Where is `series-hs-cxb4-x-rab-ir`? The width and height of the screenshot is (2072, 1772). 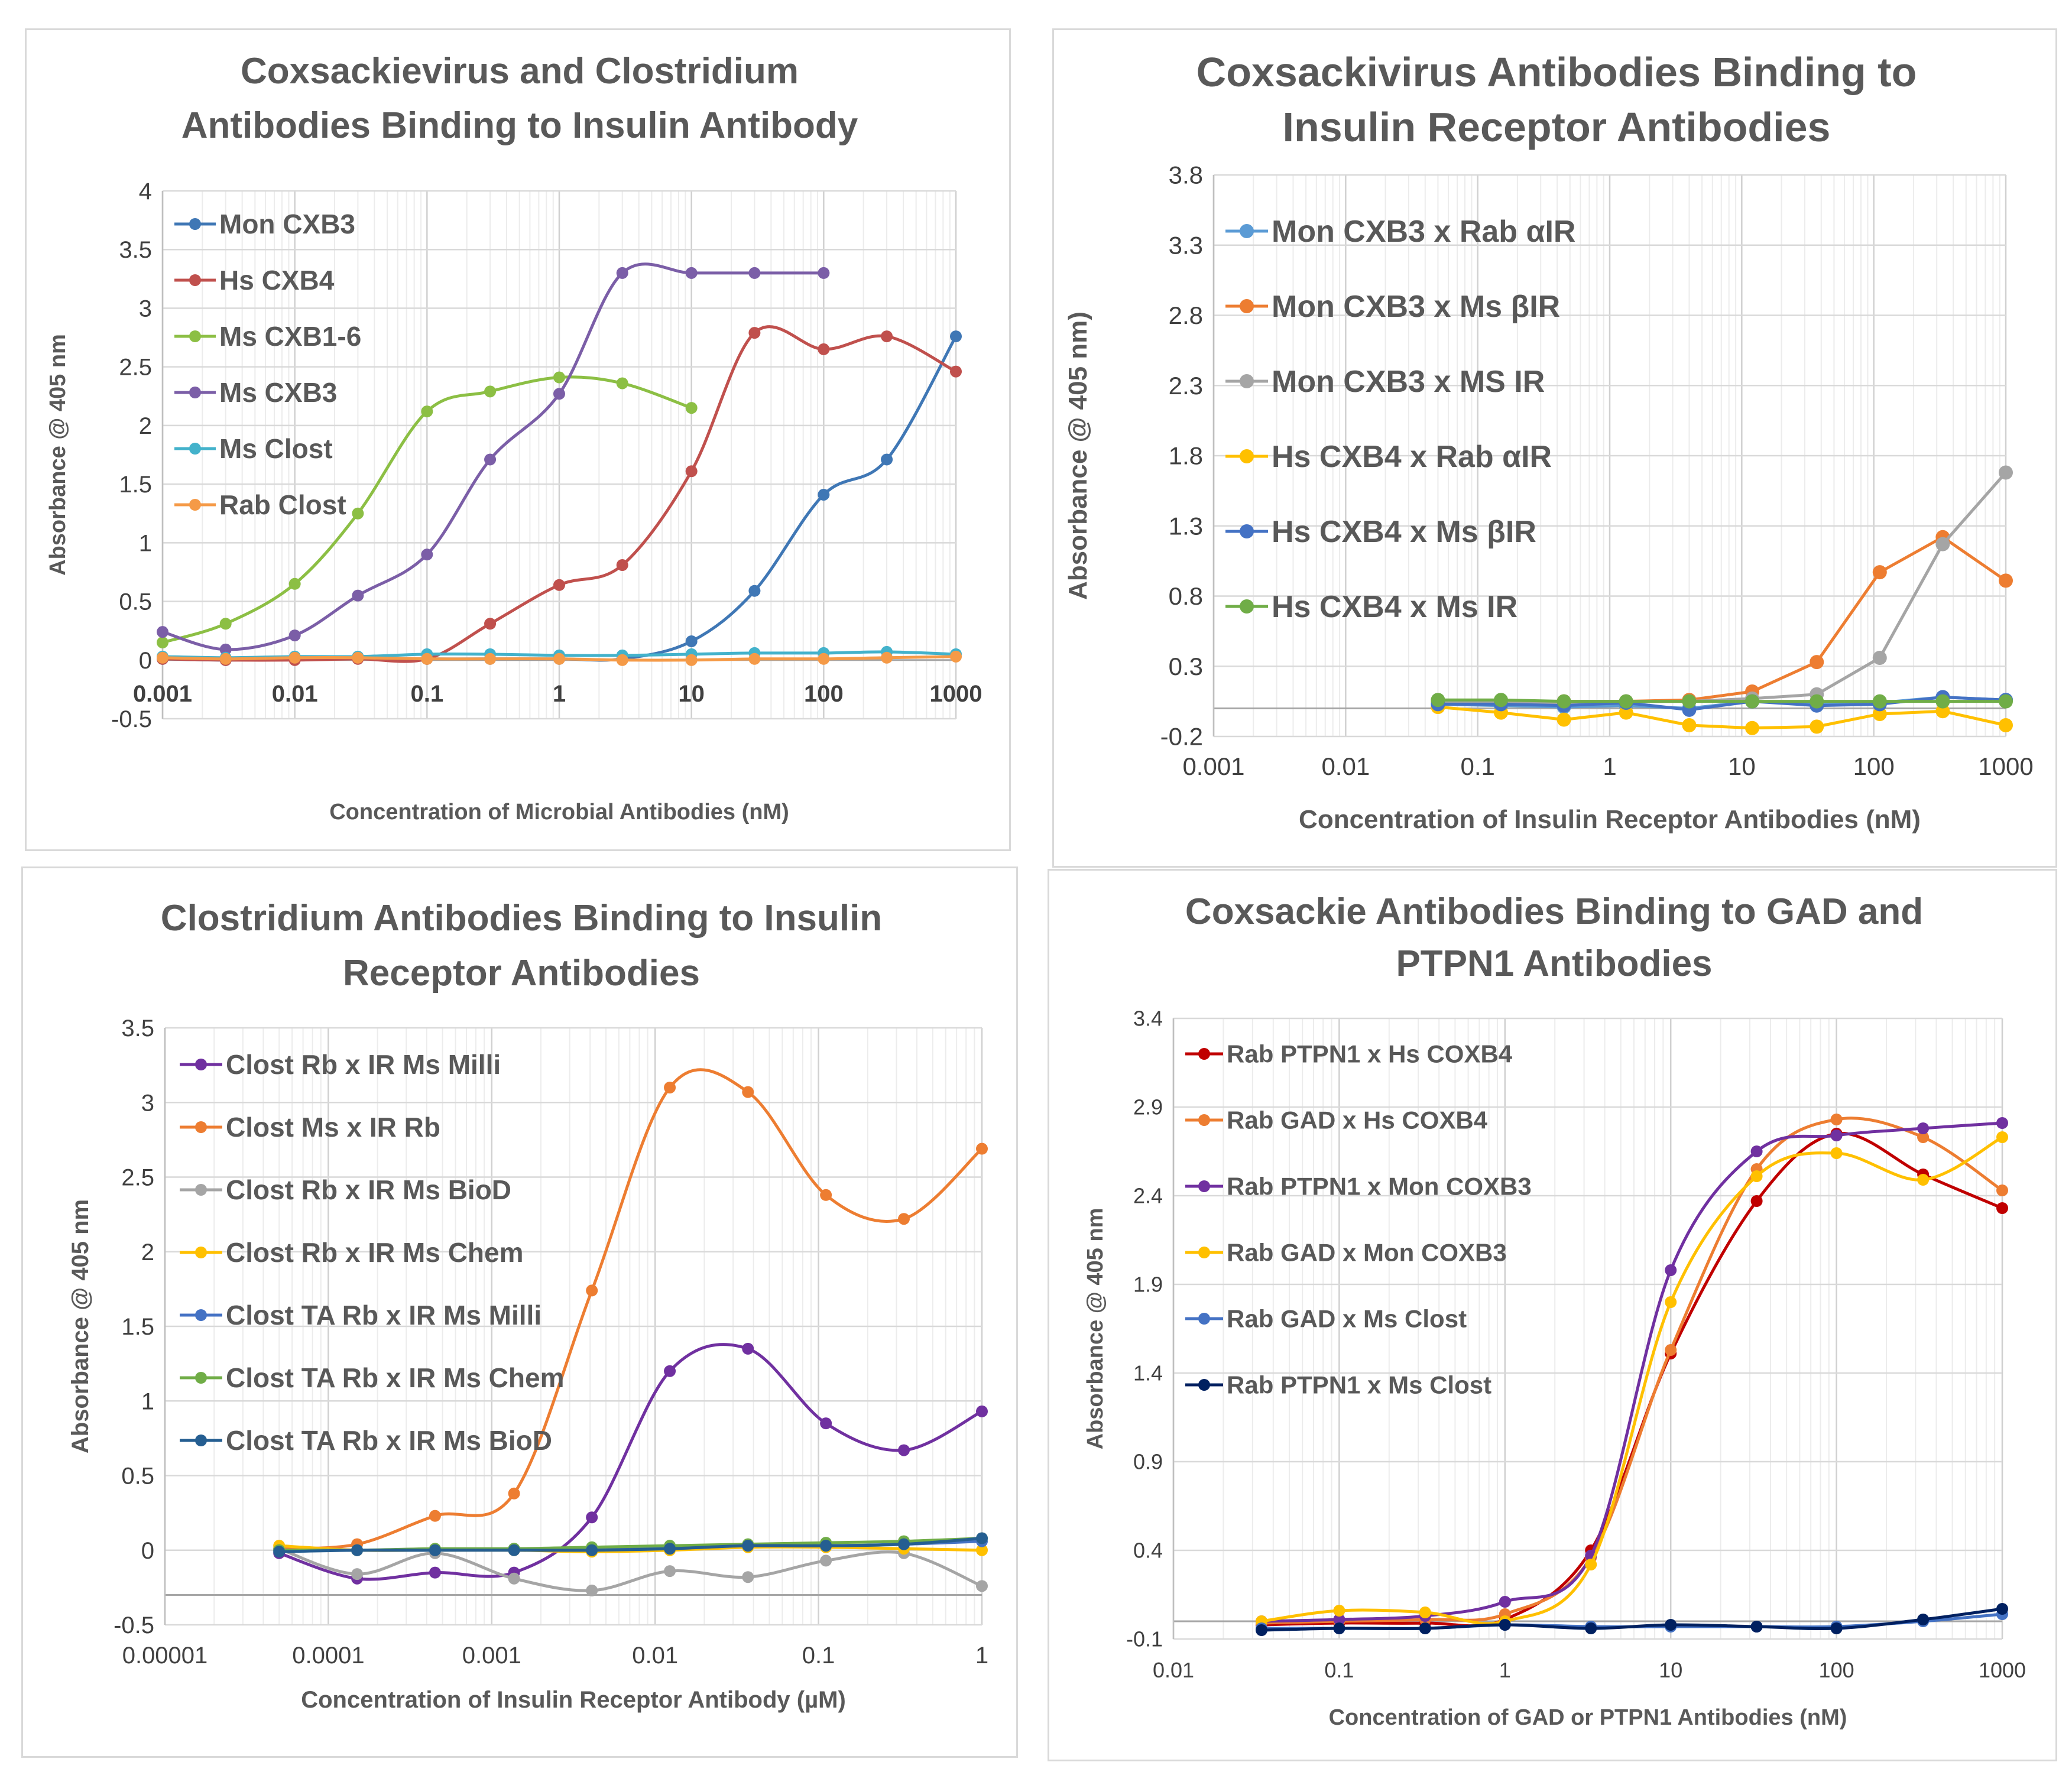 series-hs-cxb4-x-rab-ir is located at coordinates (1722, 718).